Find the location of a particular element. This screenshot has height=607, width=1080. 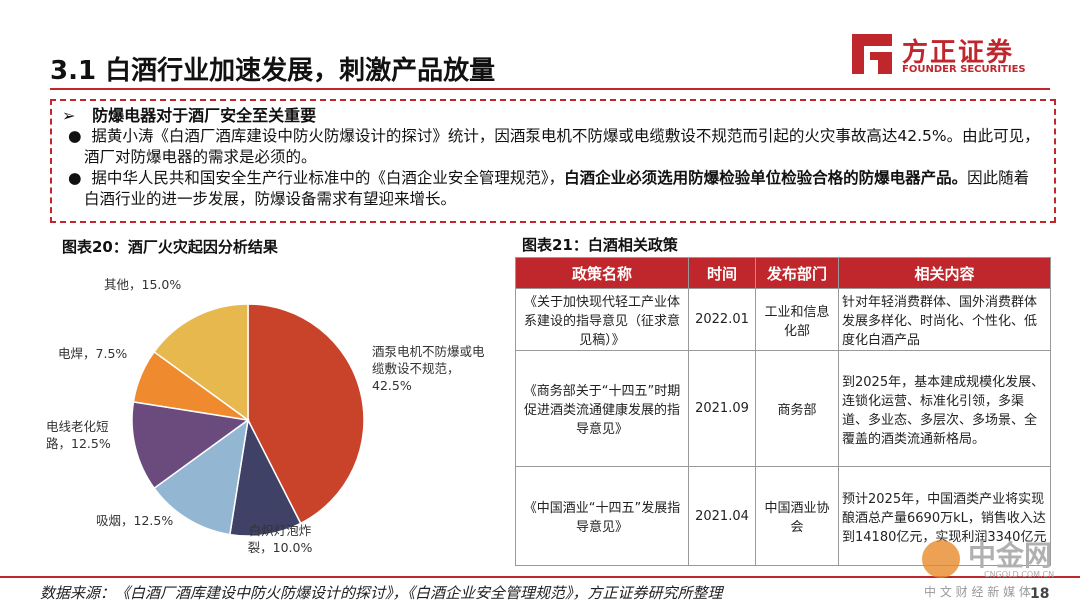

chart-title: 图表20：酒厂火灾起因分析结果 is located at coordinates (170, 247).